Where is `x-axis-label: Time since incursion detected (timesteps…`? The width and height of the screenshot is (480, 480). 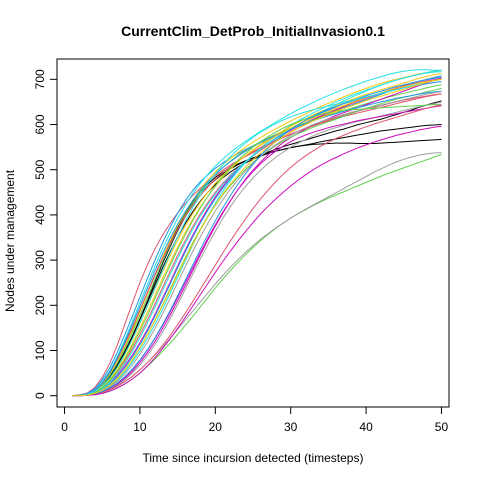 x-axis-label: Time since incursion detected (timesteps… is located at coordinates (253, 458).